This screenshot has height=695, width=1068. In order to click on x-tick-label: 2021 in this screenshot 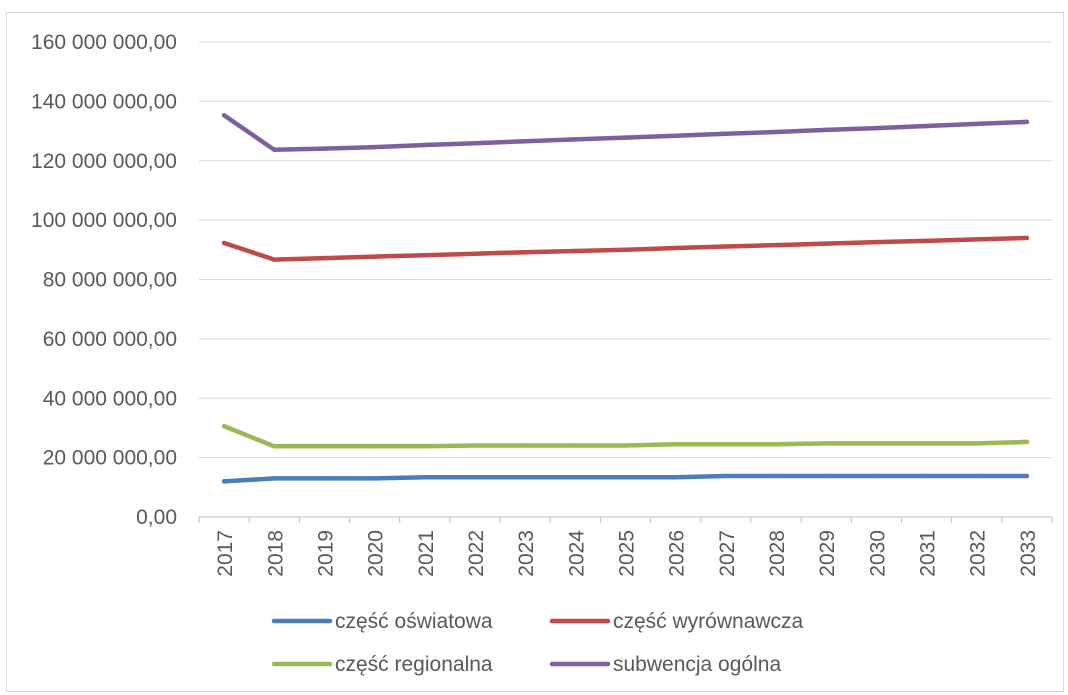, I will do `click(426, 553)`.